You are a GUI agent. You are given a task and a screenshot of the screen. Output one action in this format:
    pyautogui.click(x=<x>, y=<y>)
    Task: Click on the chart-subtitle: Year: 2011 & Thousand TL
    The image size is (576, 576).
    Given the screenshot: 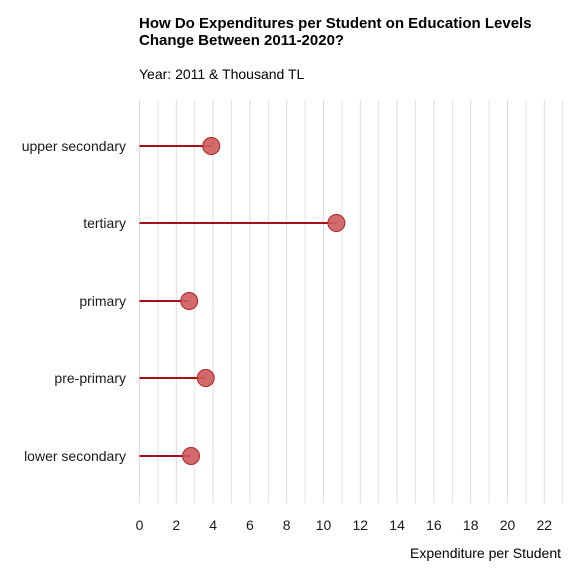 What is the action you would take?
    pyautogui.click(x=222, y=74)
    